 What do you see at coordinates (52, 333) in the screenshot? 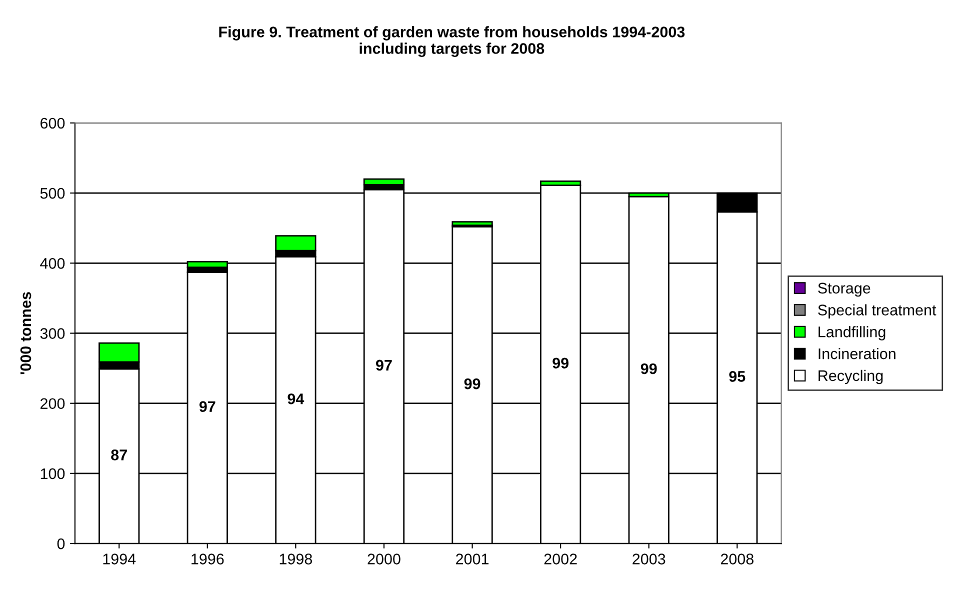
I see `y-tick-label: 300` at bounding box center [52, 333].